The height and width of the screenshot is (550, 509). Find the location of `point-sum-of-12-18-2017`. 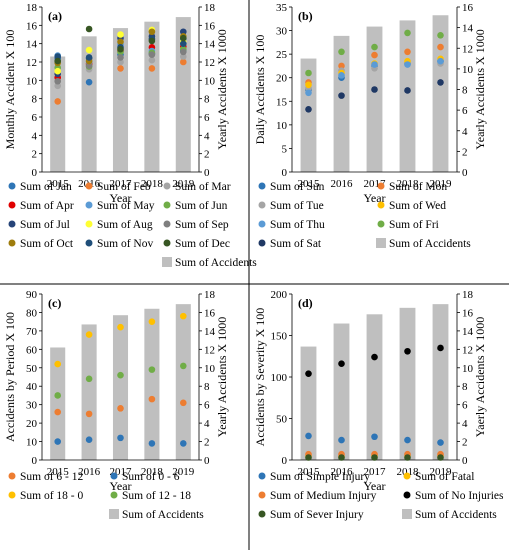

point-sum-of-12-18-2017 is located at coordinates (120, 375).